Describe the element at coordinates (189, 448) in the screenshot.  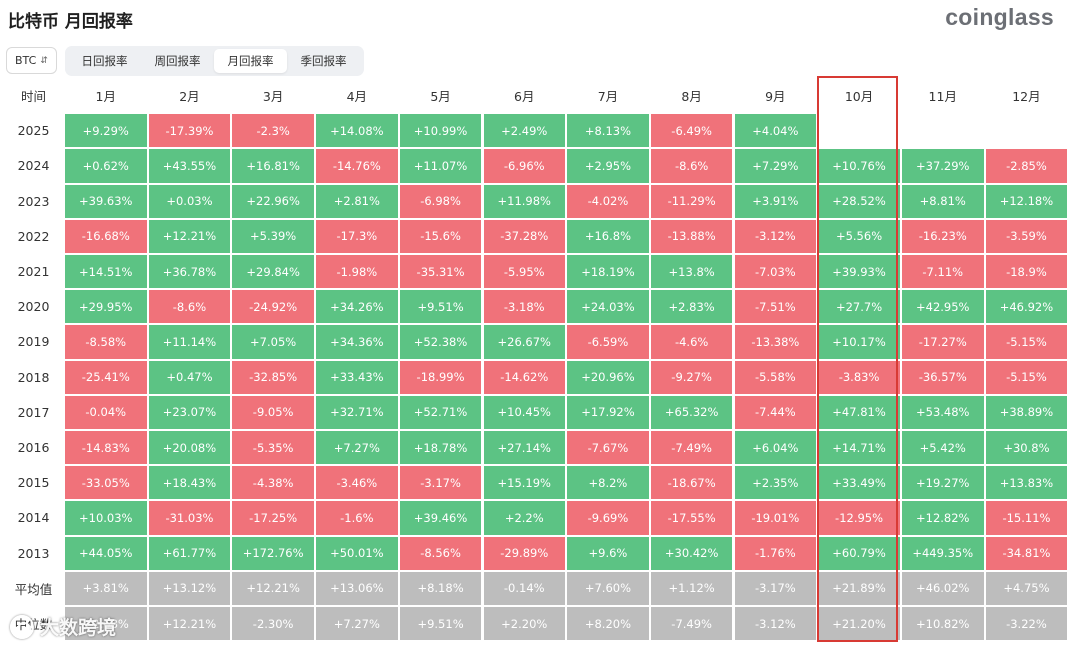
I see `return-cell: +20.08%` at that location.